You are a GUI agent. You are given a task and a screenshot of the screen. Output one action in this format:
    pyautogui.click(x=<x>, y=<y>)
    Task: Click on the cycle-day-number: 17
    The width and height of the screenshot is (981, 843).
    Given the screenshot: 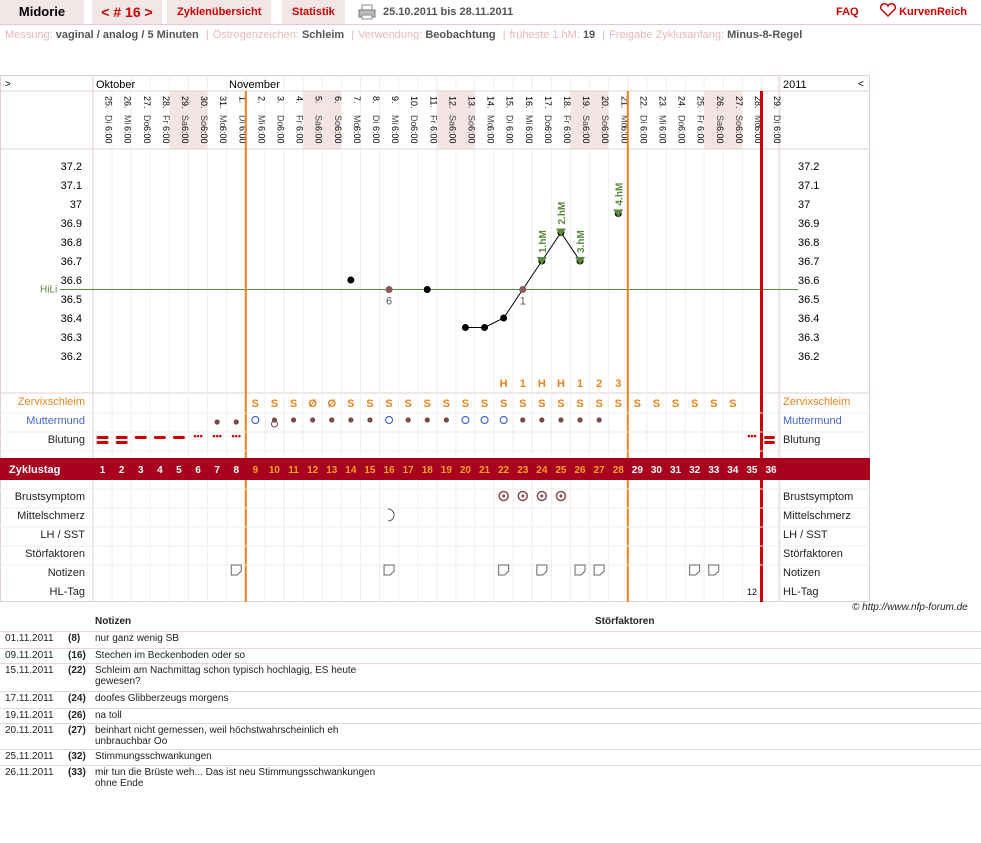 What is the action you would take?
    pyautogui.click(x=409, y=470)
    